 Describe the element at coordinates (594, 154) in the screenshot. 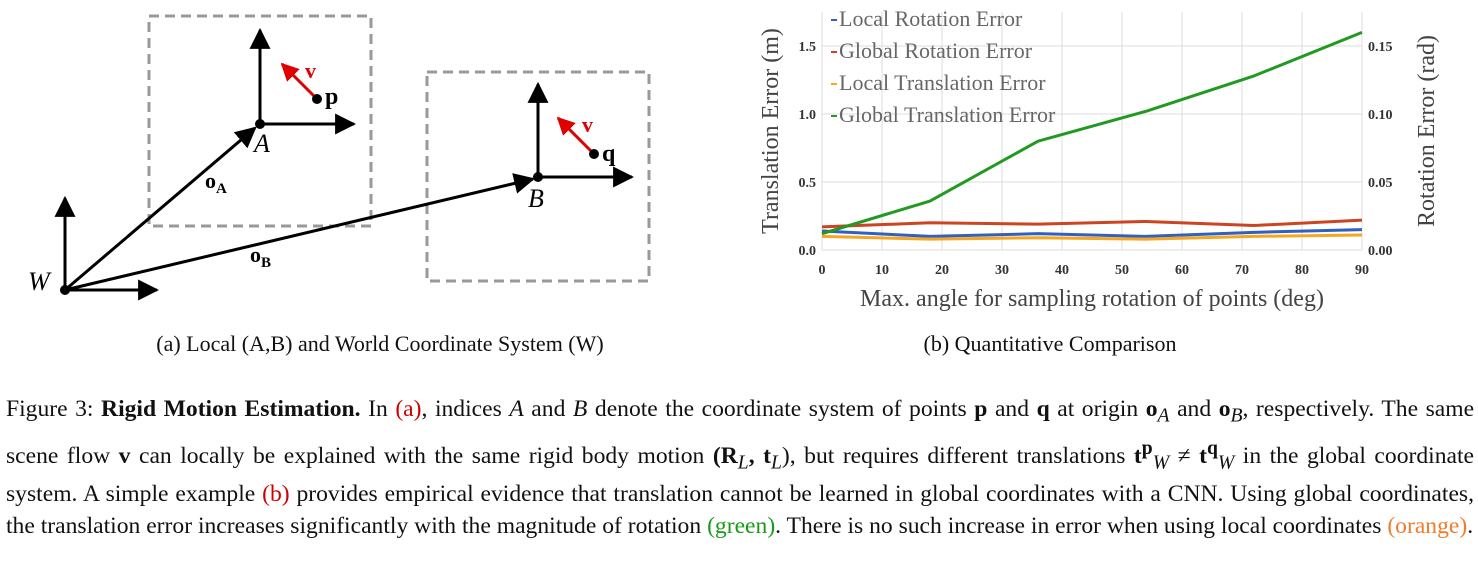

I see `point-q` at that location.